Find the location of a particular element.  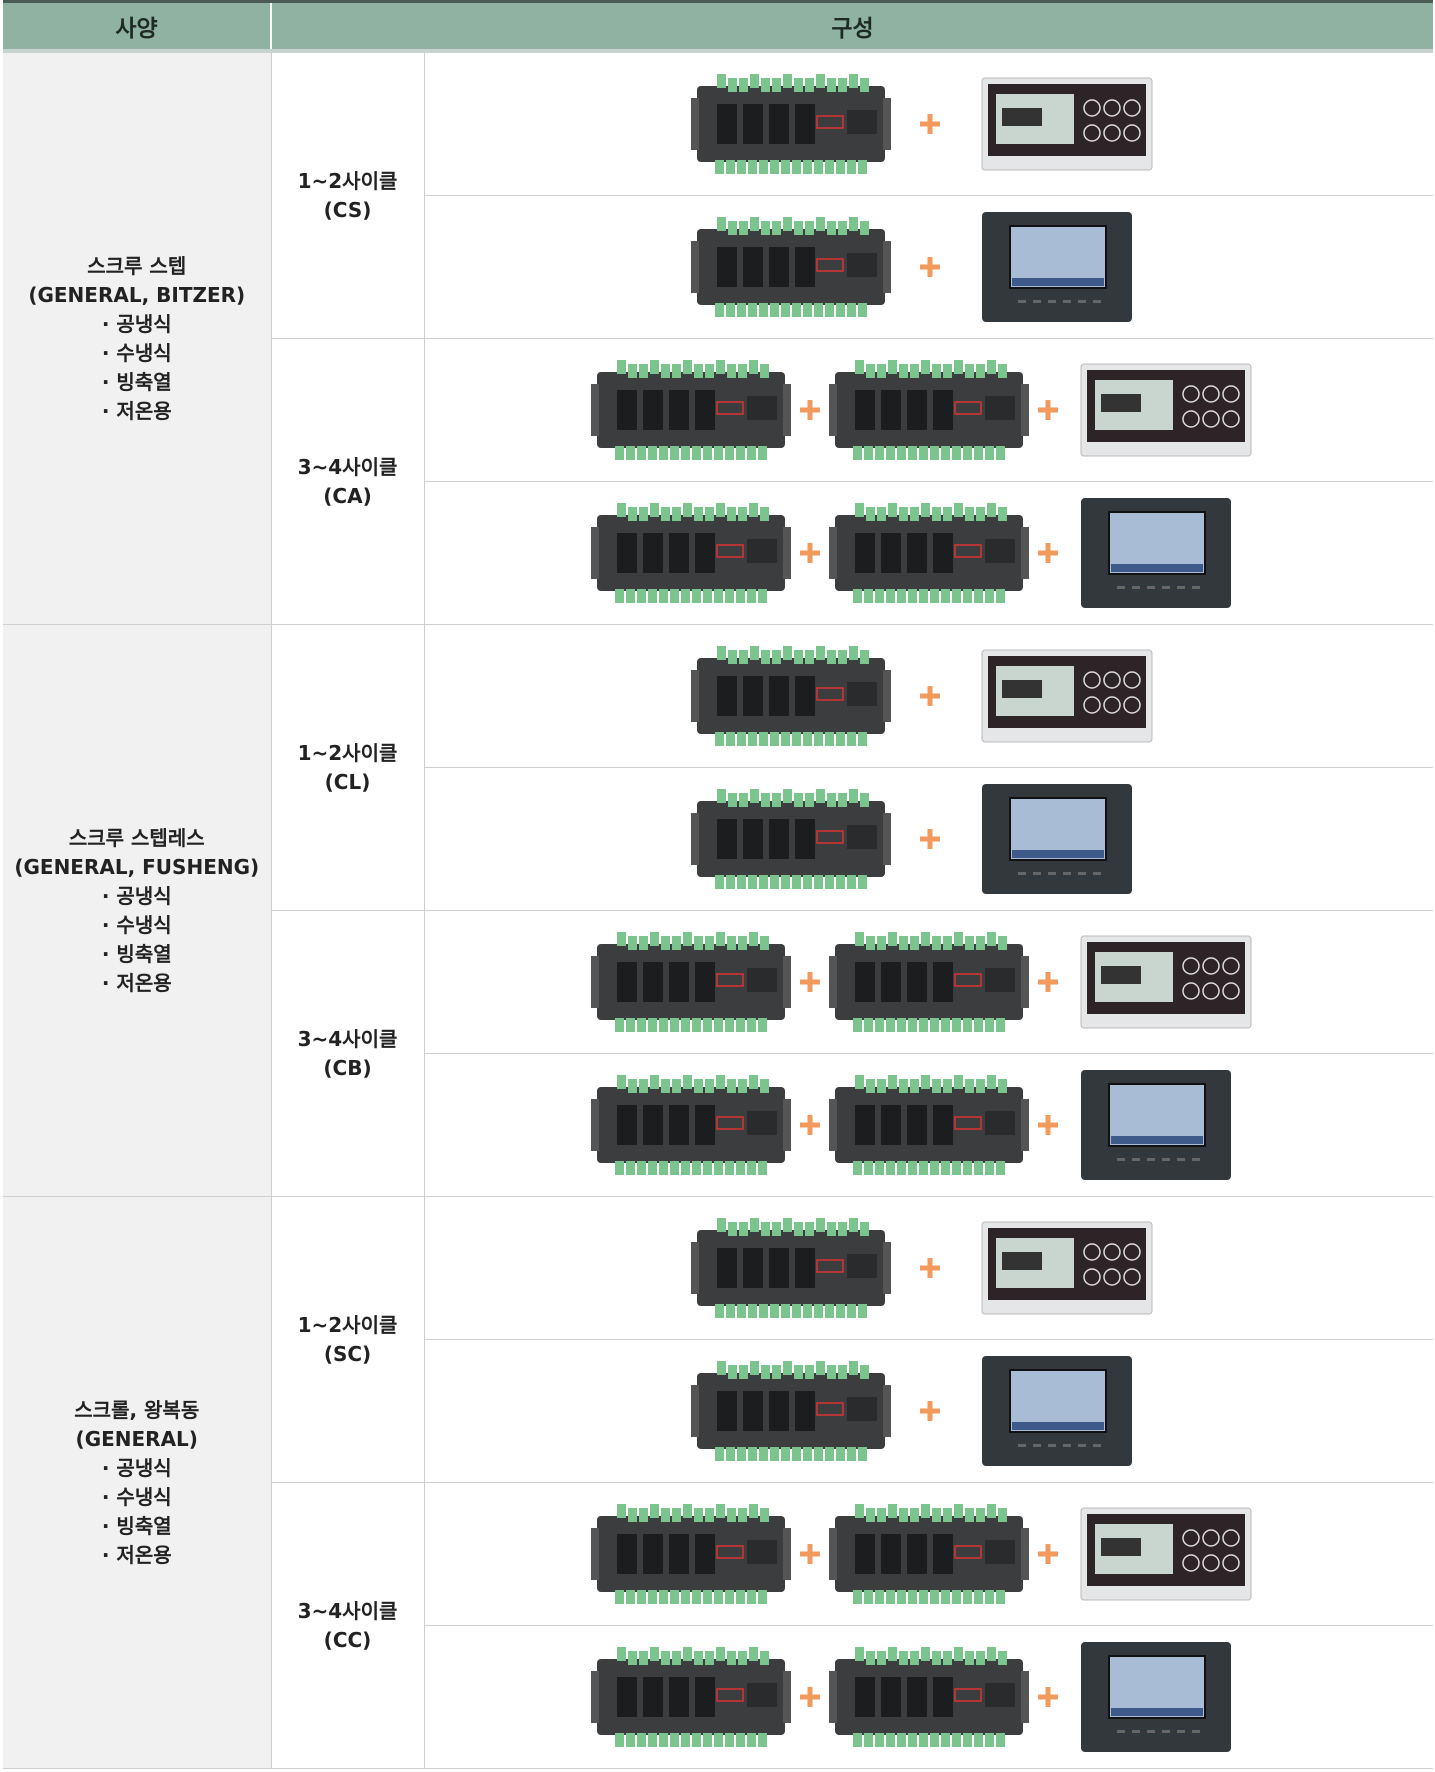

cycle-code: (CA) is located at coordinates (347, 495).